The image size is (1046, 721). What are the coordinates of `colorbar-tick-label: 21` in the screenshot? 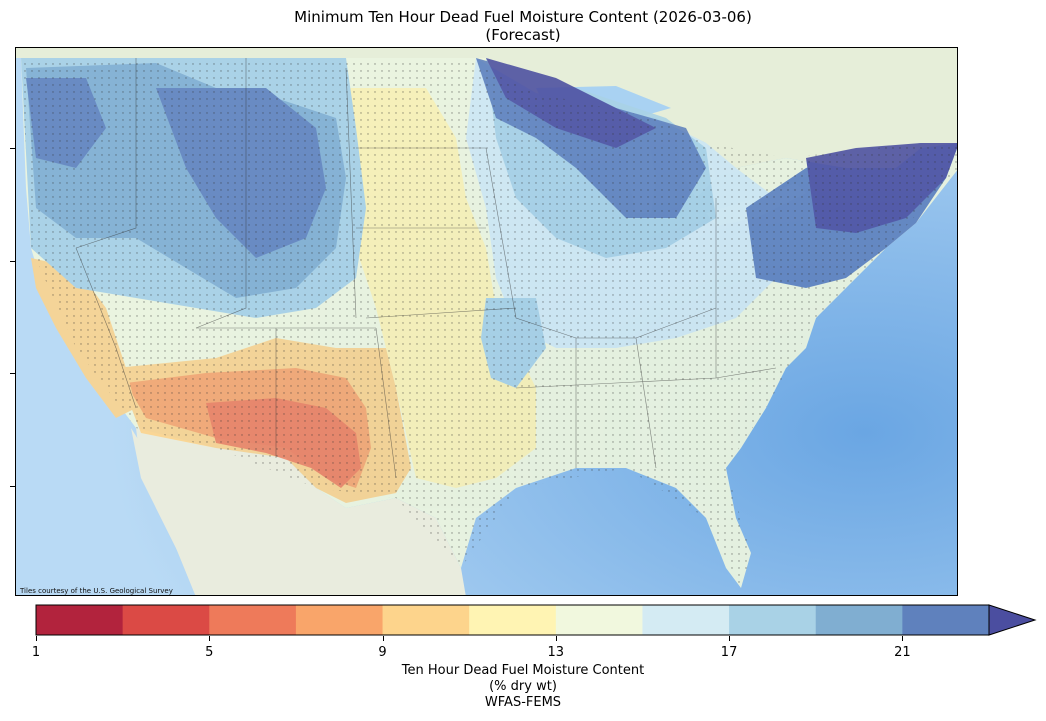 It's located at (902, 652).